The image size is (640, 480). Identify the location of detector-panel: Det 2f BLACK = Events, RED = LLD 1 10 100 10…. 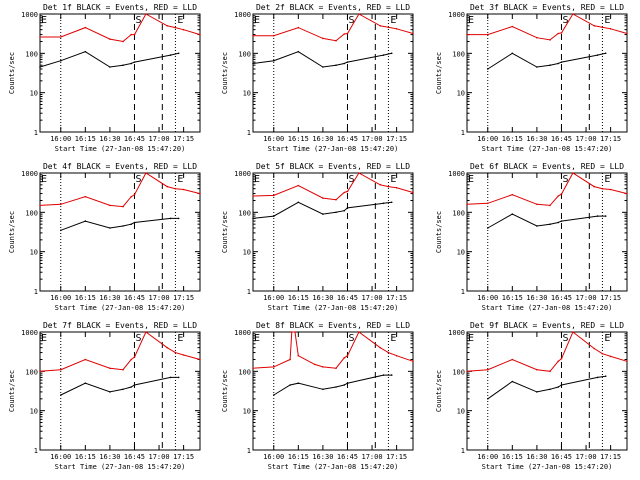
(317, 78).